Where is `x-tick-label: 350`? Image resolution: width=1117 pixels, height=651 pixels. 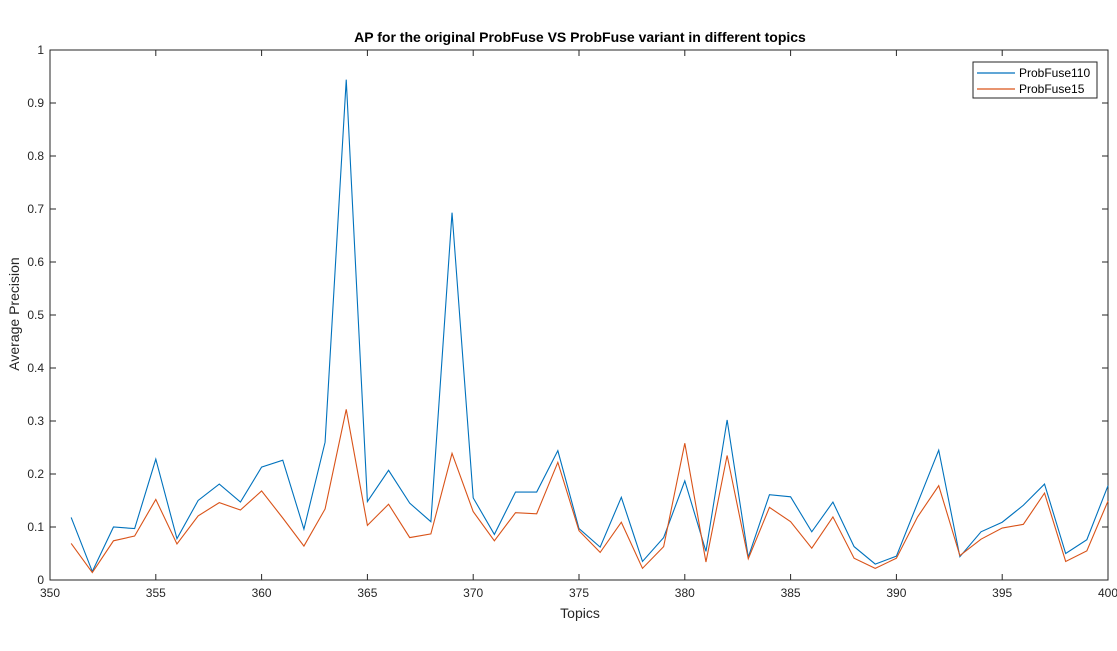
x-tick-label: 350 is located at coordinates (50, 593).